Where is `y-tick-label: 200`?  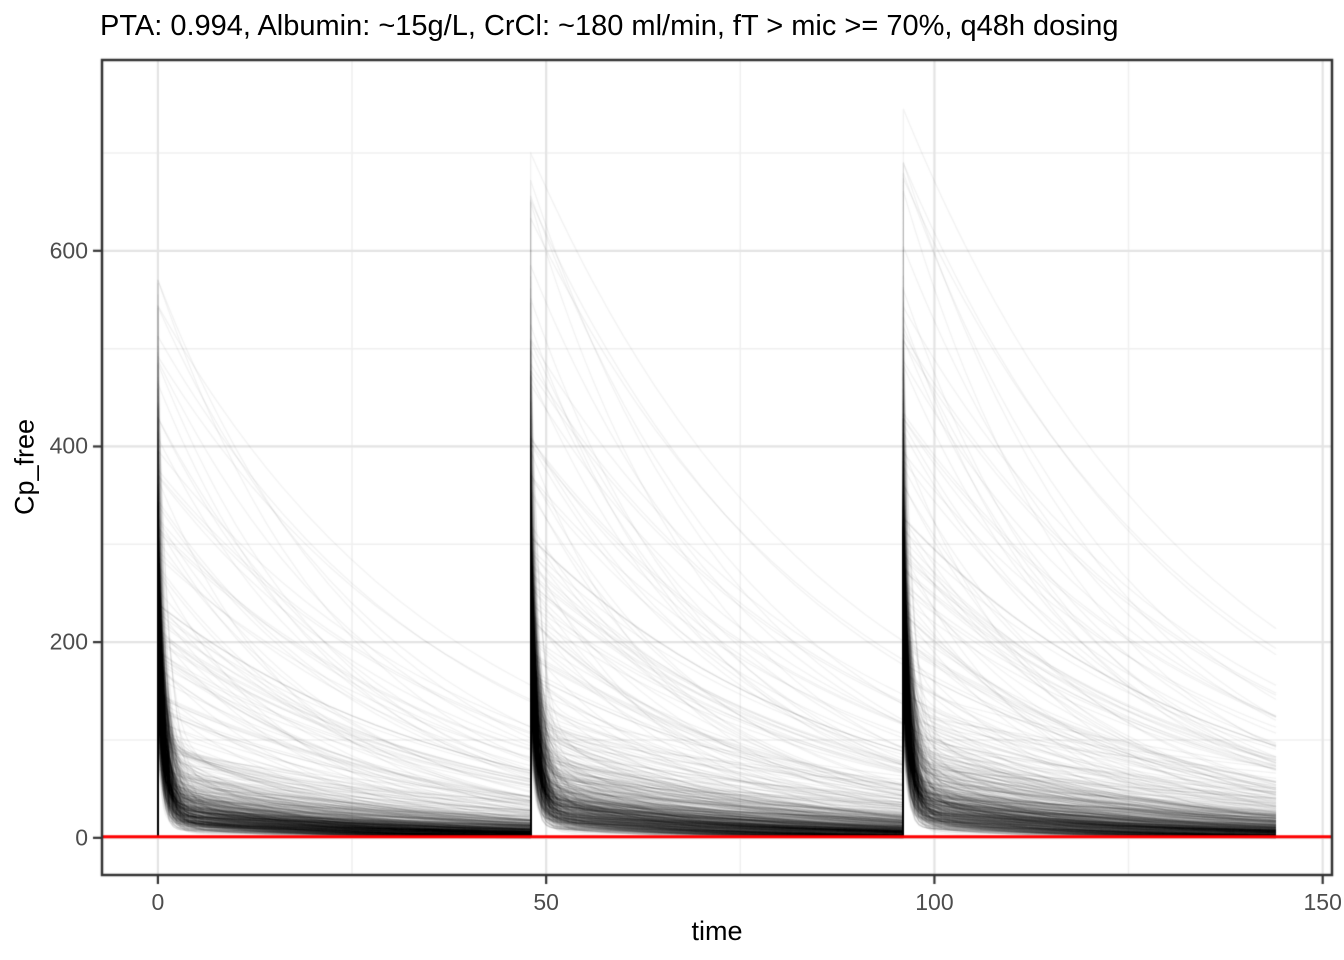
y-tick-label: 200 is located at coordinates (68, 641).